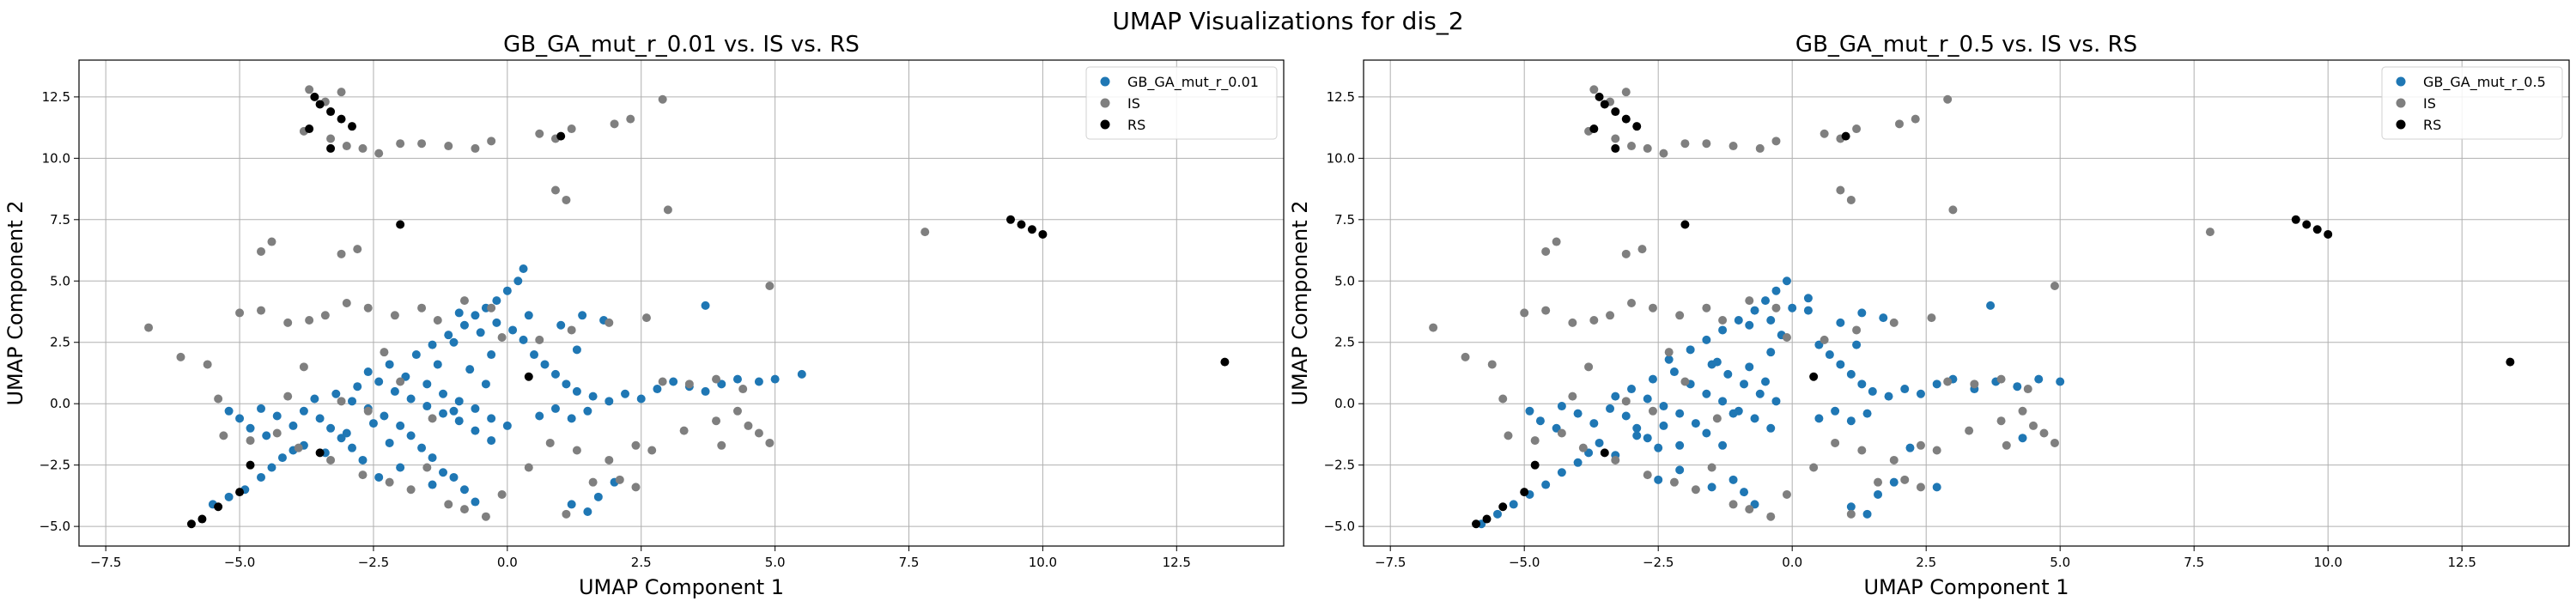 The width and height of the screenshot is (2576, 601). Describe the element at coordinates (55, 526) in the screenshot. I see `y-tick-label: −5.0` at that location.